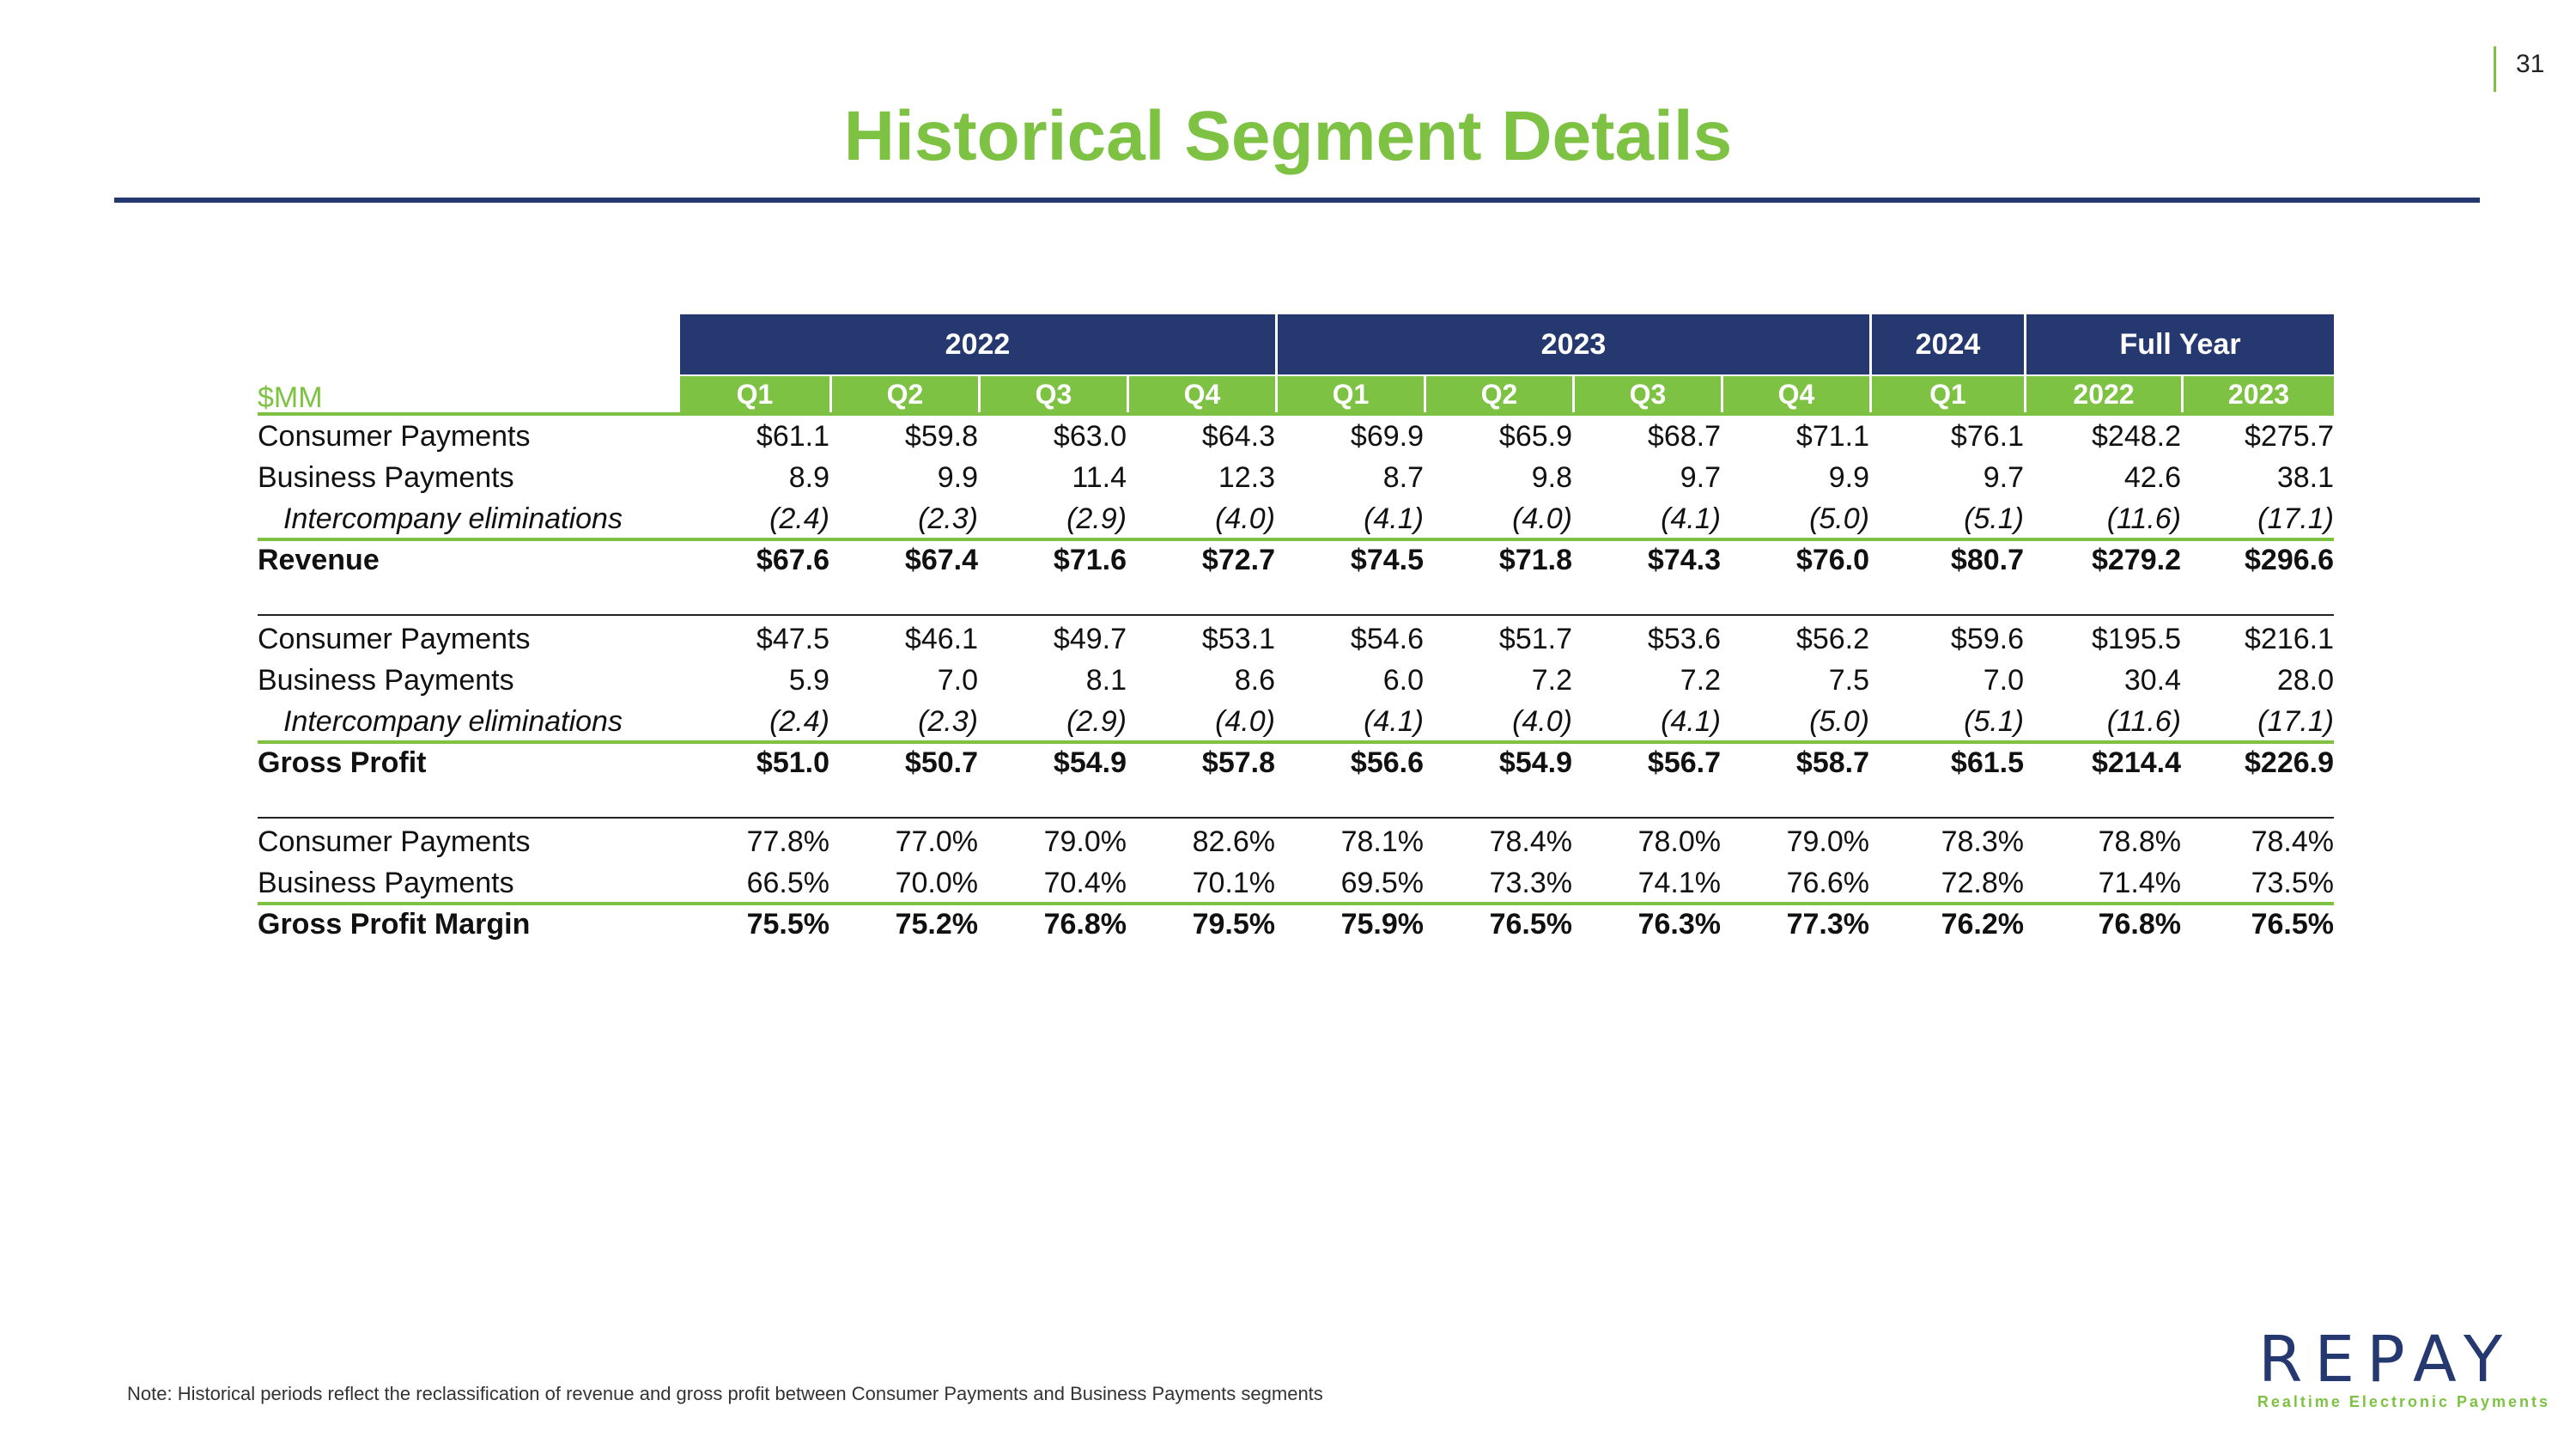 The image size is (2576, 1449). Describe the element at coordinates (1684, 639) in the screenshot. I see `table-cell: $53.6` at that location.